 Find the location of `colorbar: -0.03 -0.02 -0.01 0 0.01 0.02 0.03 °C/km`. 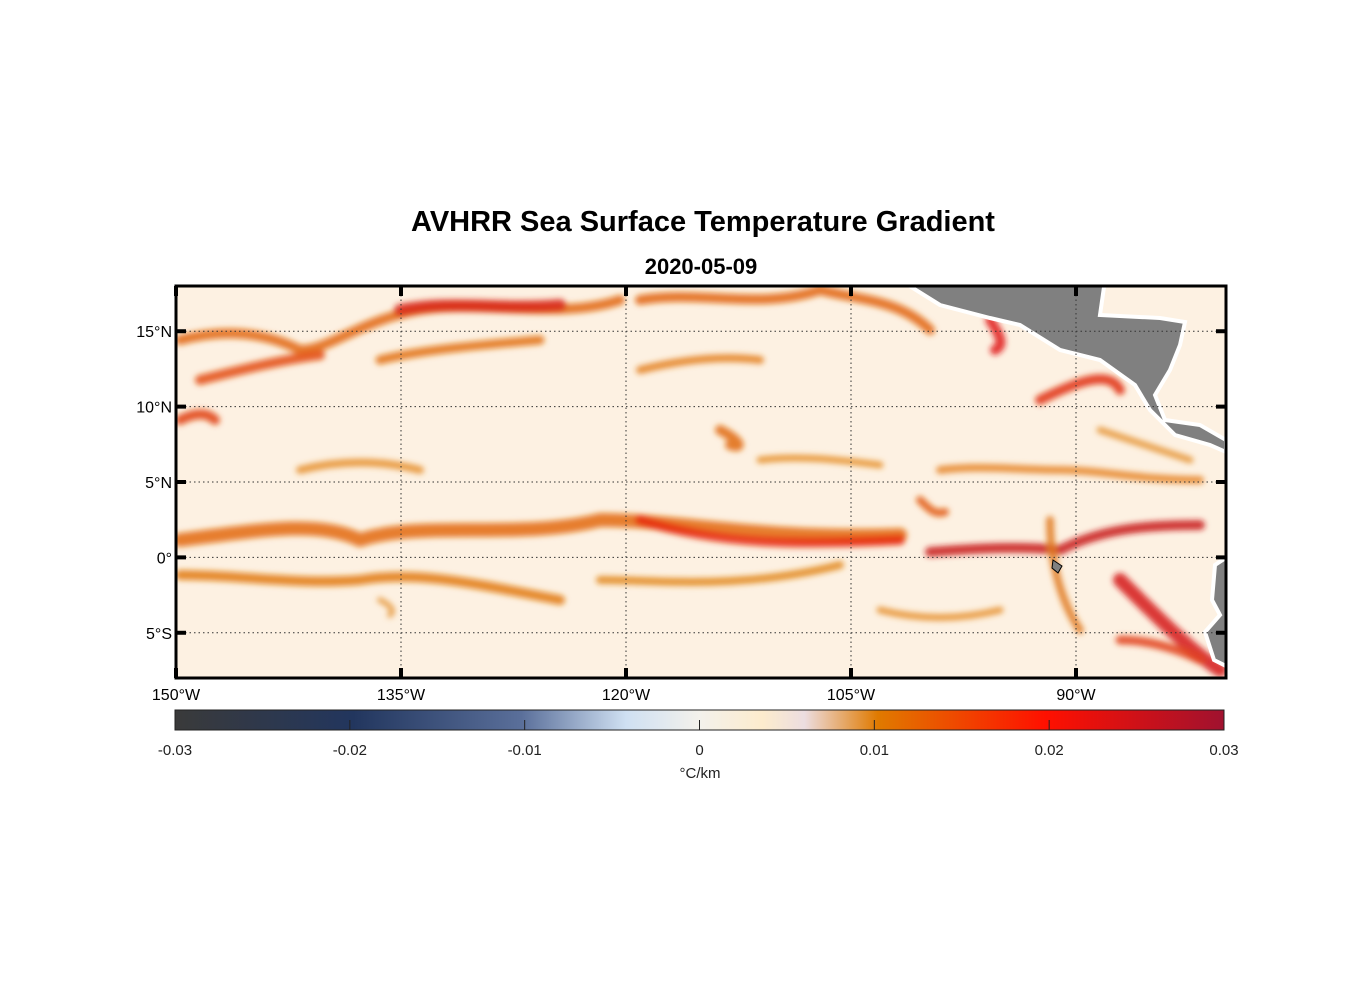

colorbar: -0.03 -0.02 -0.01 0 0.01 0.02 0.03 °C/km is located at coordinates (698, 745).